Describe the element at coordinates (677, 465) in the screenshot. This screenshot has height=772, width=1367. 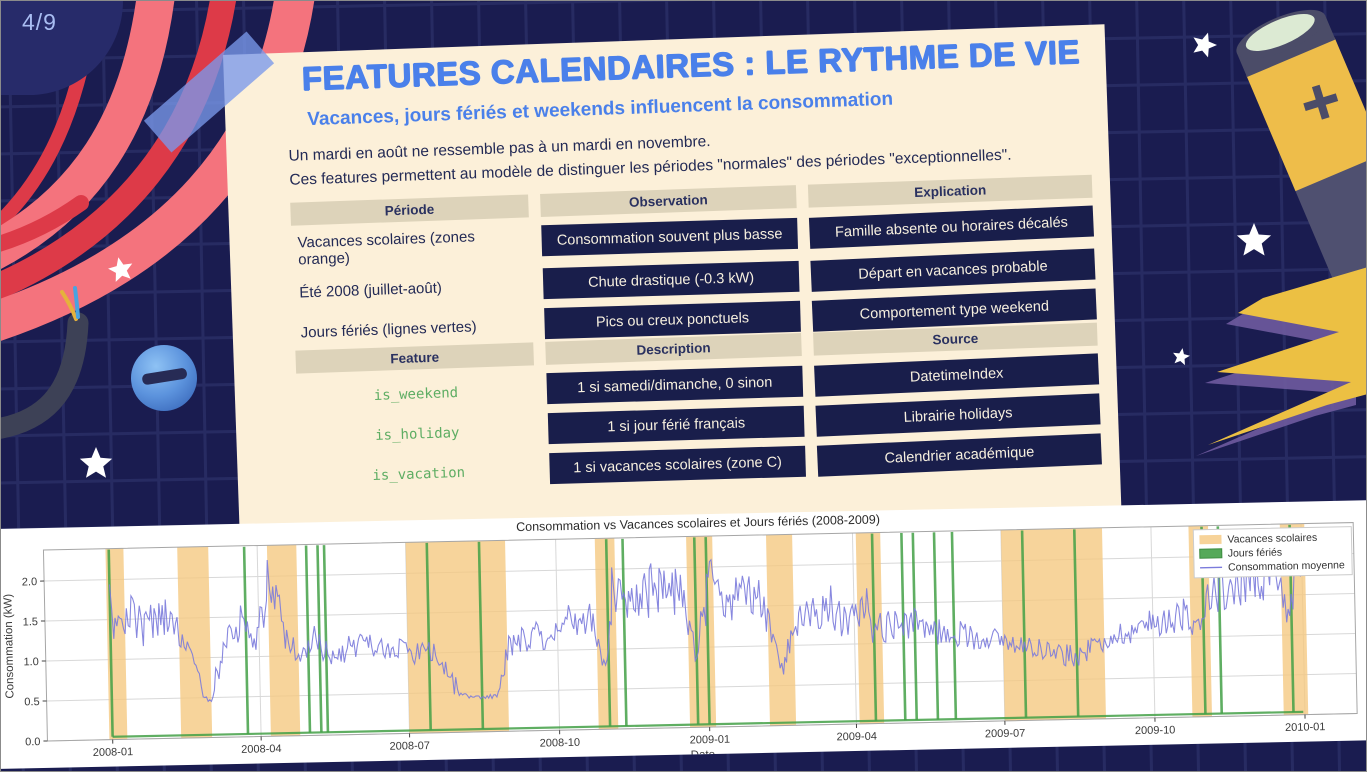
I see `features-cell-r2c1: 1 si vacances scolaires (zone C)` at that location.